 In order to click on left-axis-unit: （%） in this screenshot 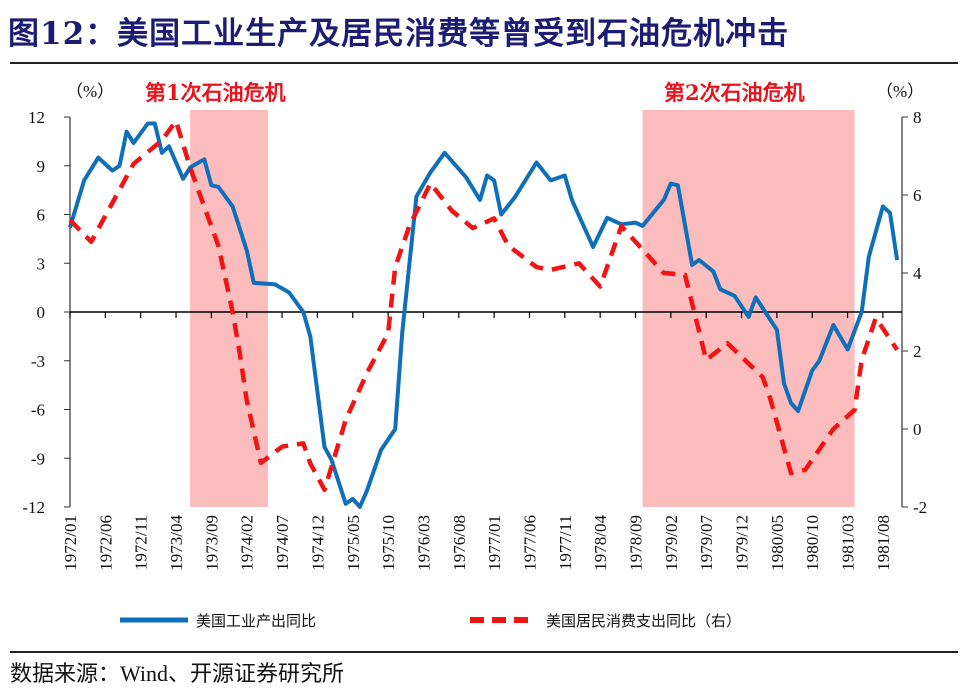, I will do `click(90, 91)`.